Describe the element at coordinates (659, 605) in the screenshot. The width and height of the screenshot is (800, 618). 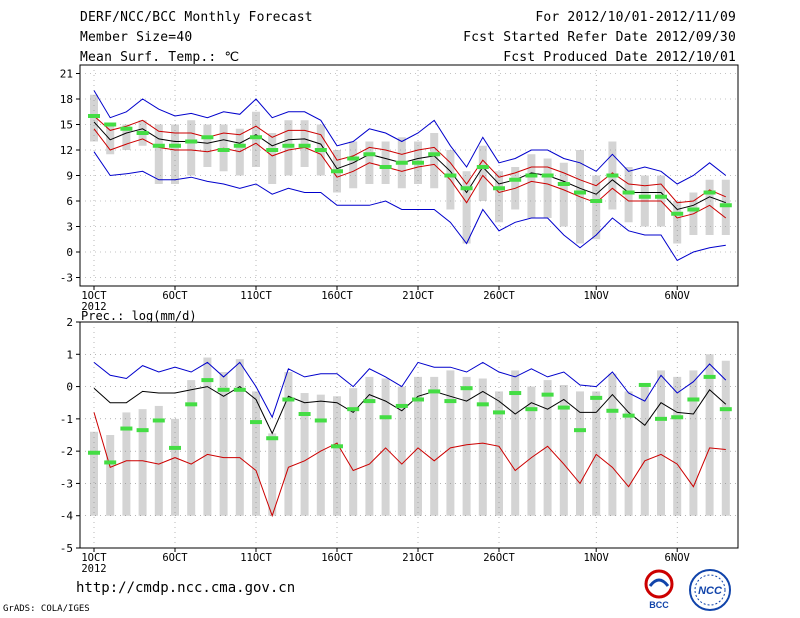
I see `bcc-logo-text: BCC` at that location.